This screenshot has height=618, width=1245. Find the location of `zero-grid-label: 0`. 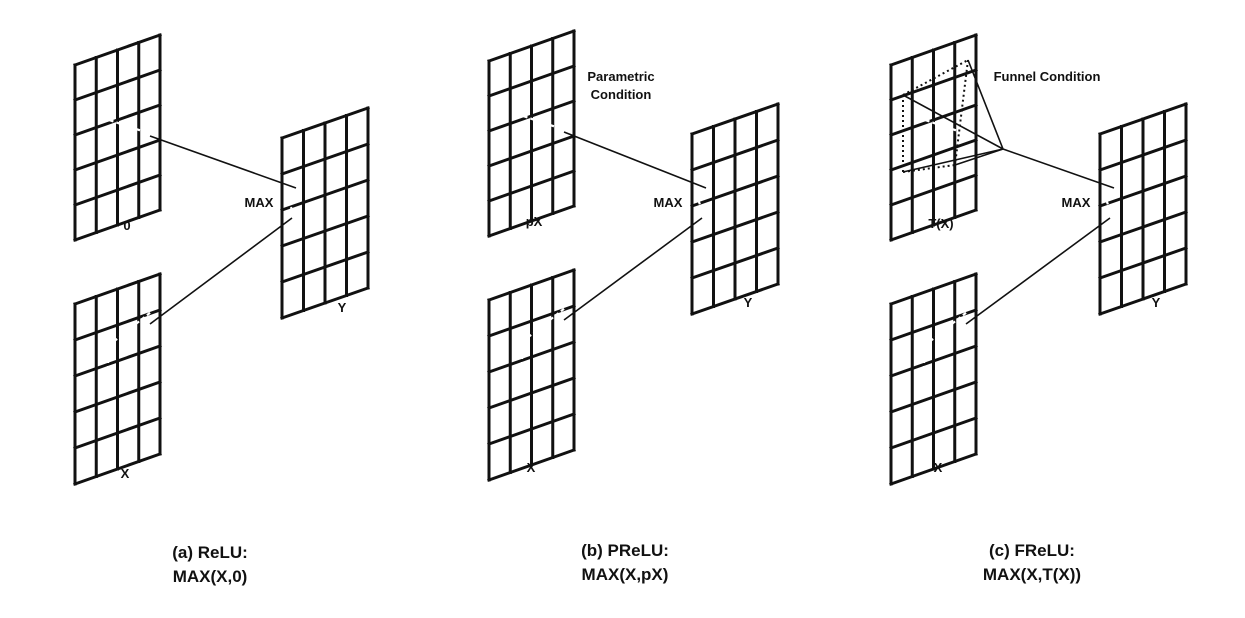

zero-grid-label: 0 is located at coordinates (126, 225).